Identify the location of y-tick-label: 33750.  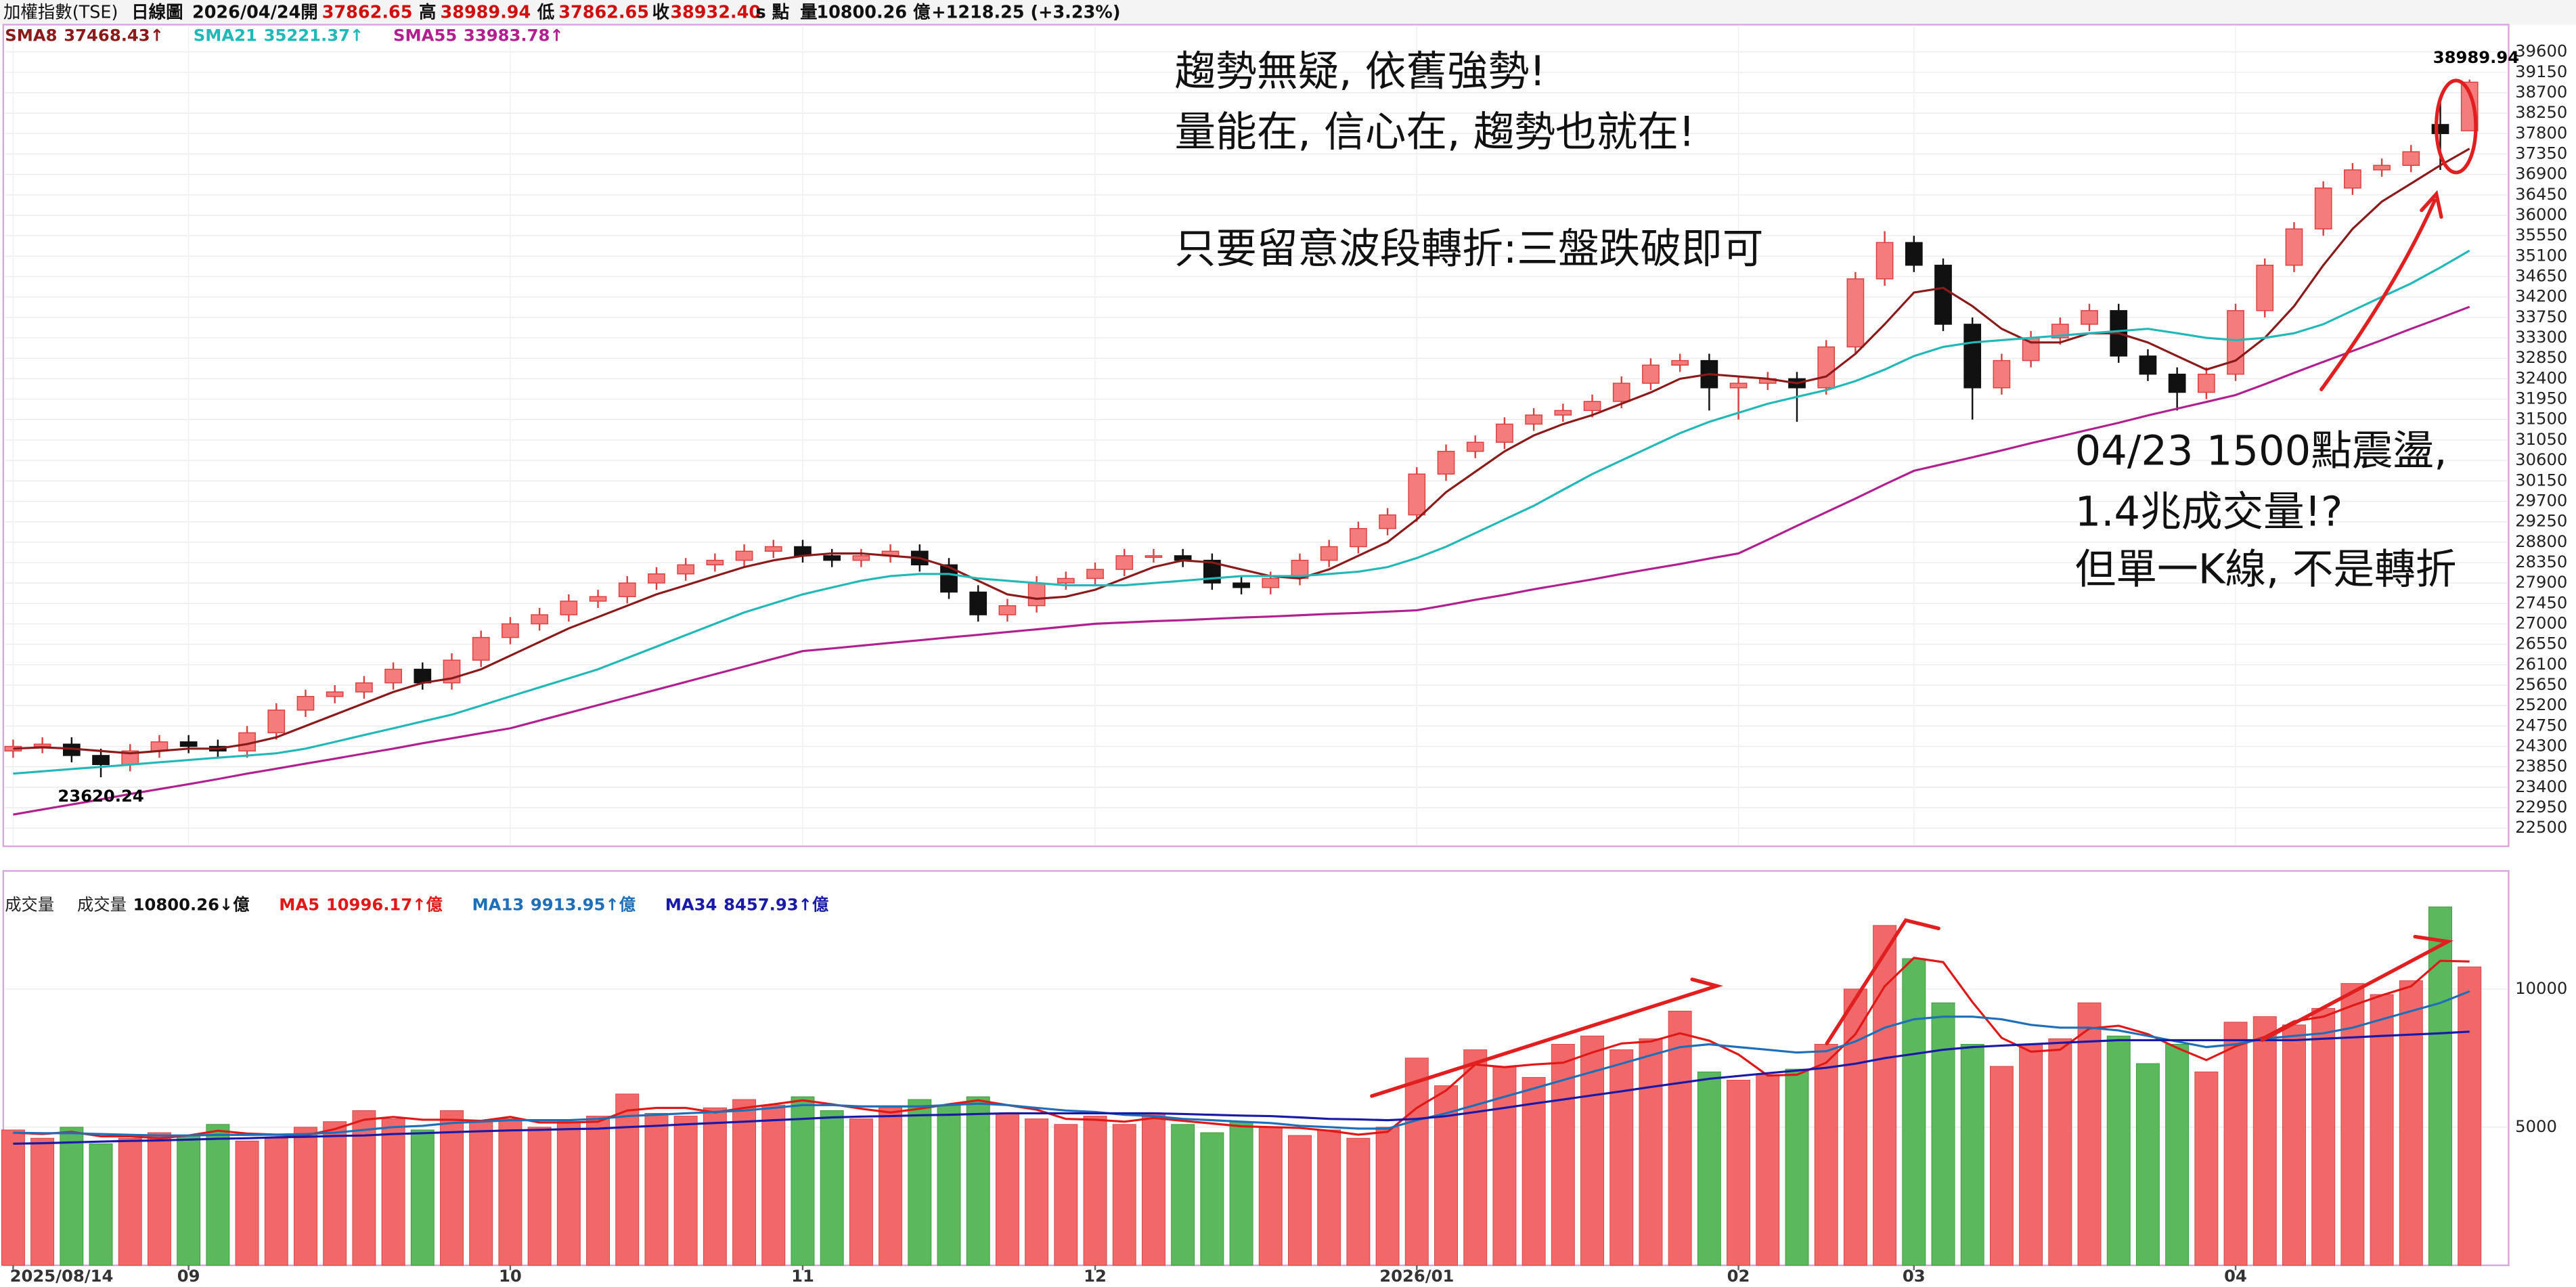
(2541, 316).